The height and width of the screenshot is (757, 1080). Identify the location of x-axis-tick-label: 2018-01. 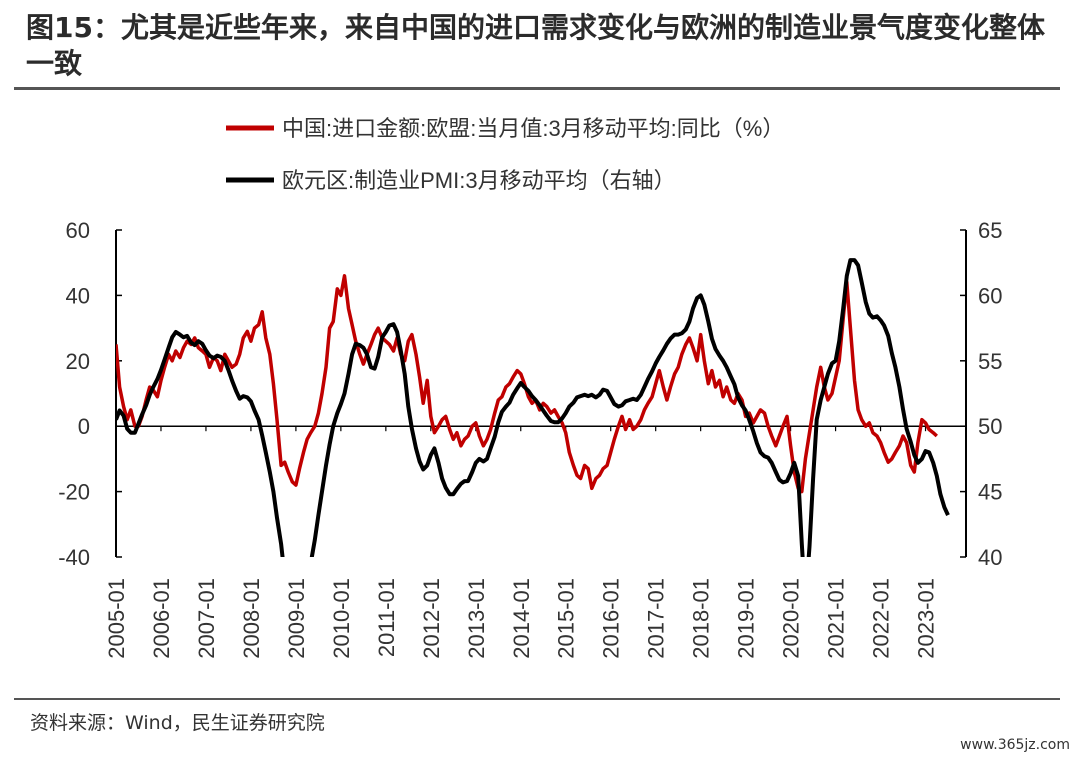
(701, 618).